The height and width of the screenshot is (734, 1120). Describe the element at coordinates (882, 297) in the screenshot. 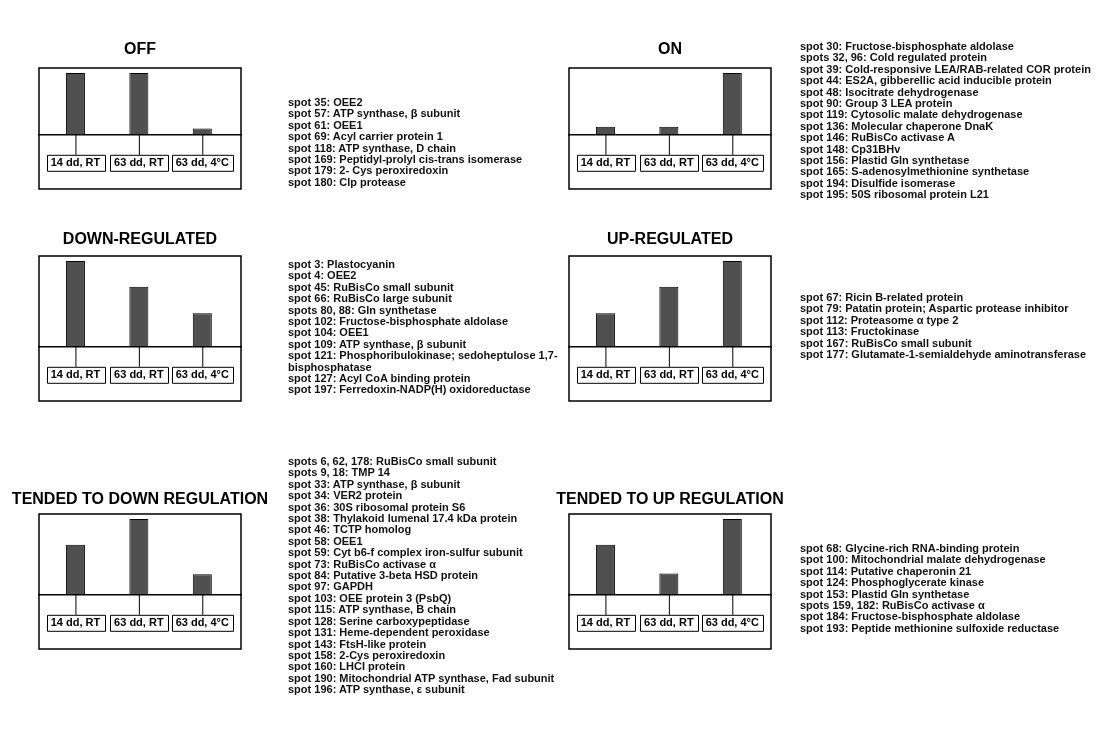

I see `text: spot 67: Ricin B-related protein` at that location.